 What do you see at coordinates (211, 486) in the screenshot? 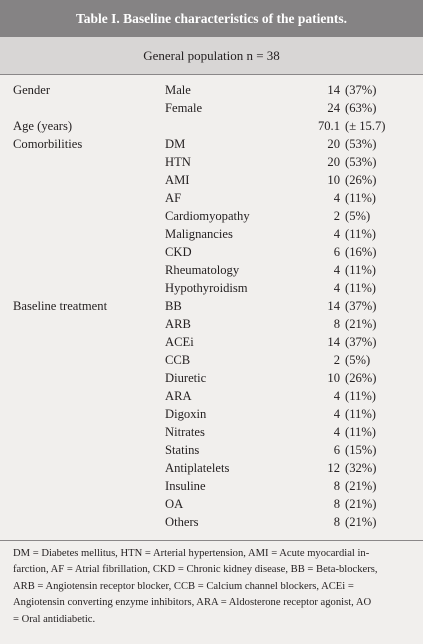
I see `table-row: Insuline 8 (21%)` at bounding box center [211, 486].